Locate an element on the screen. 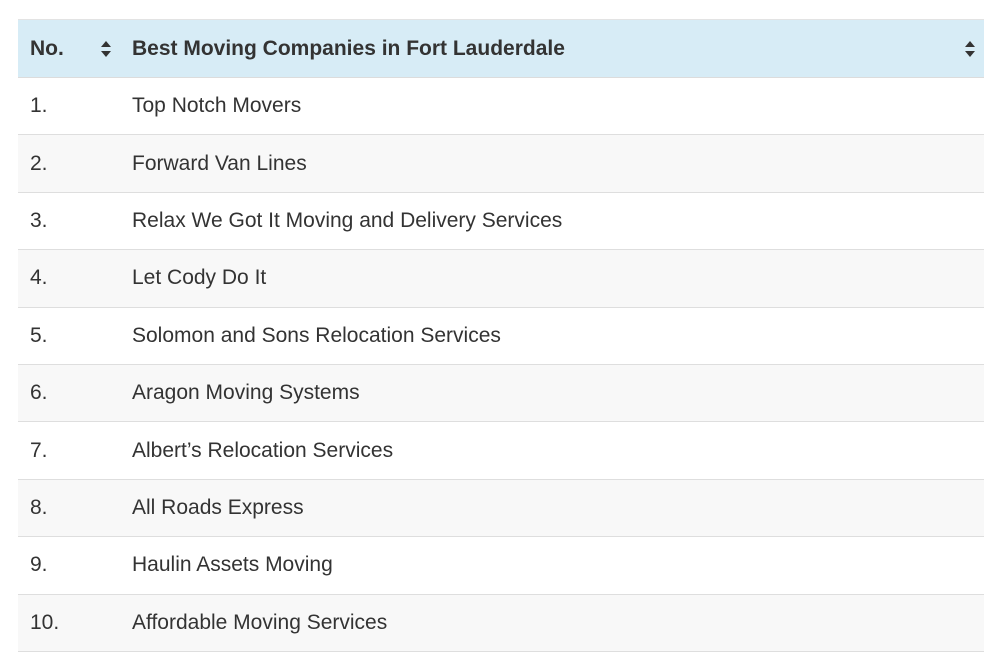 The image size is (1008, 672). company-name: Albert’s Relocation Services is located at coordinates (552, 450).